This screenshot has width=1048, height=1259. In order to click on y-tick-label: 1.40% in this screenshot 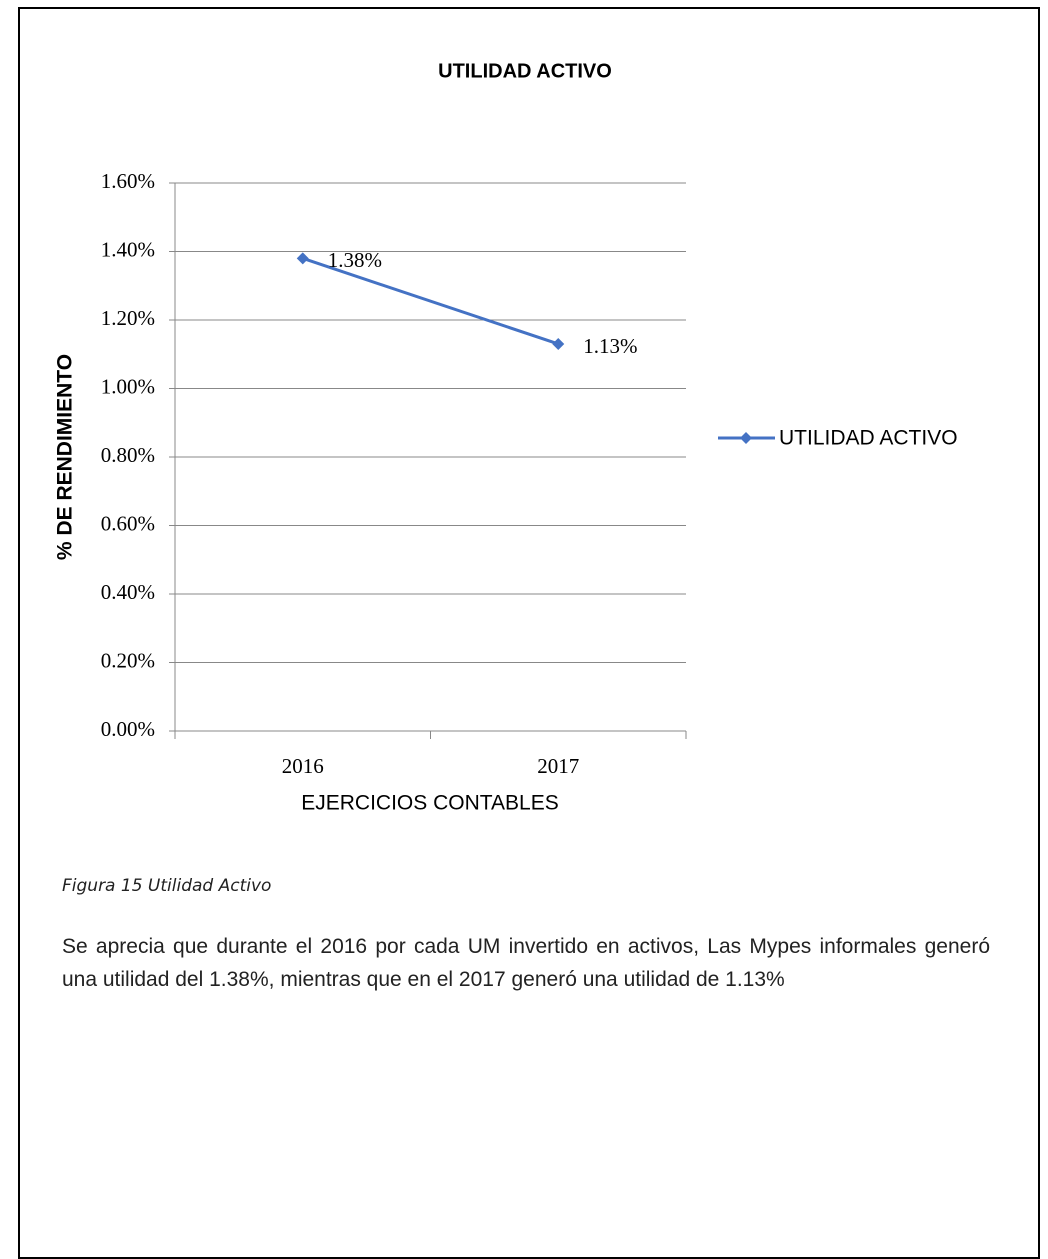, I will do `click(128, 249)`.